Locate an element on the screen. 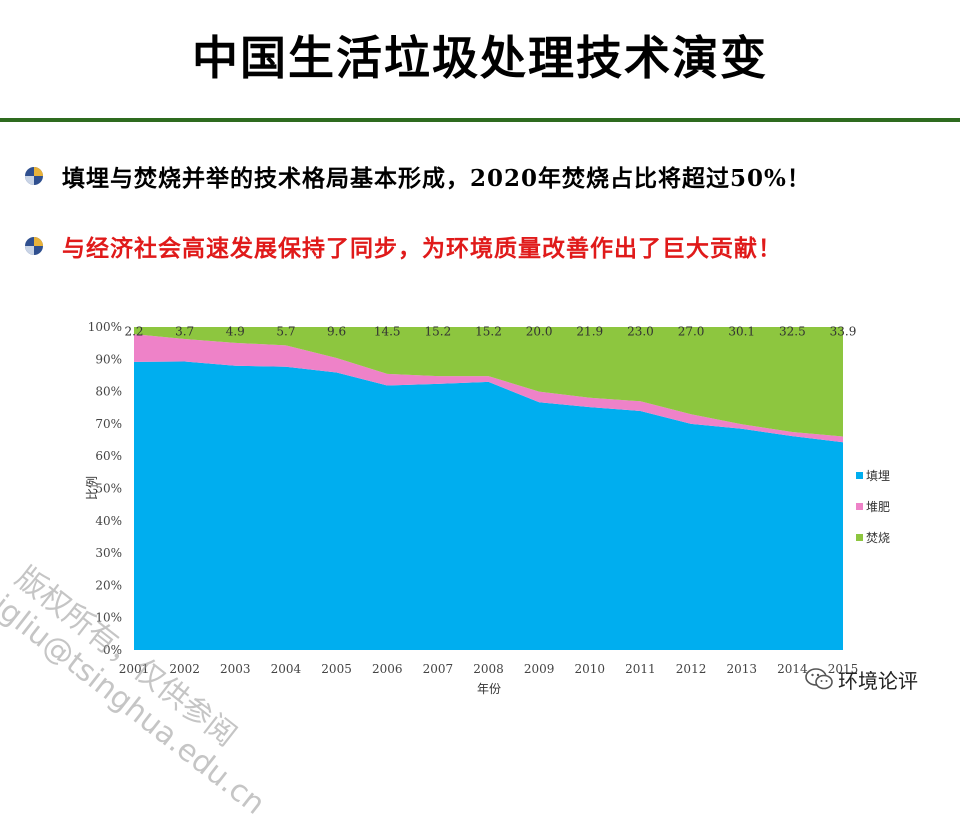  data-label: 23.0 is located at coordinates (640, 331).